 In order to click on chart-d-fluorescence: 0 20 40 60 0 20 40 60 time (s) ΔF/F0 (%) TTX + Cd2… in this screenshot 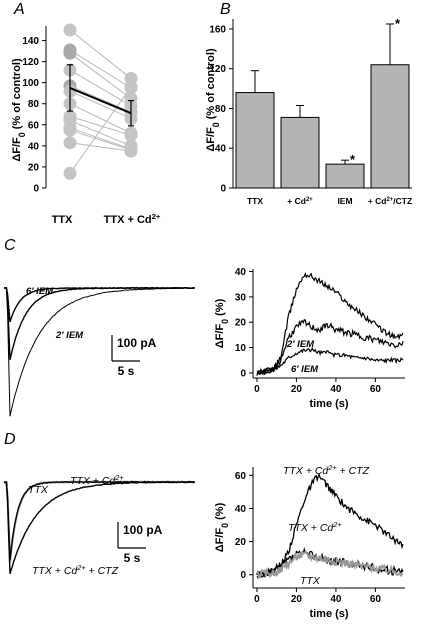, I will do `click(309, 541)`.